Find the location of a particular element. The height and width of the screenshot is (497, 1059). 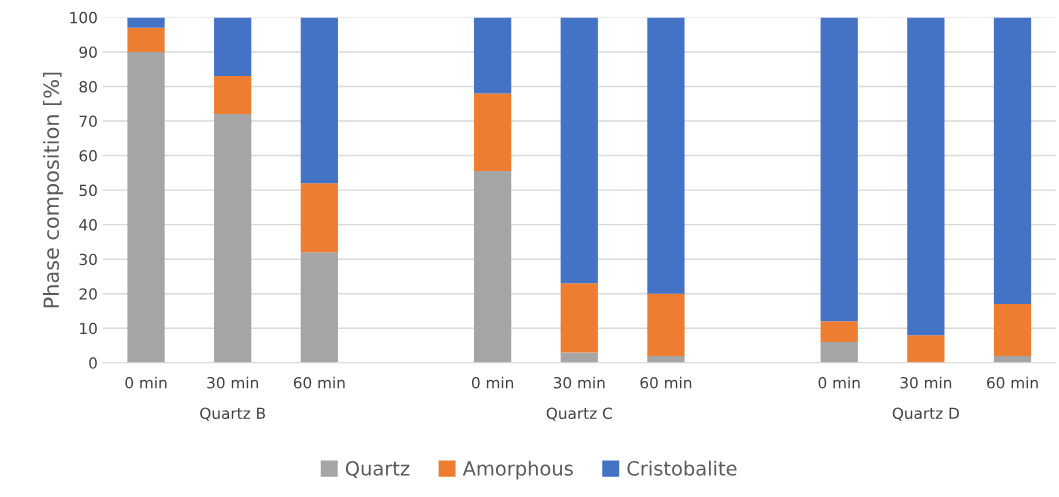

legend-label: Cristobalite is located at coordinates (682, 468).